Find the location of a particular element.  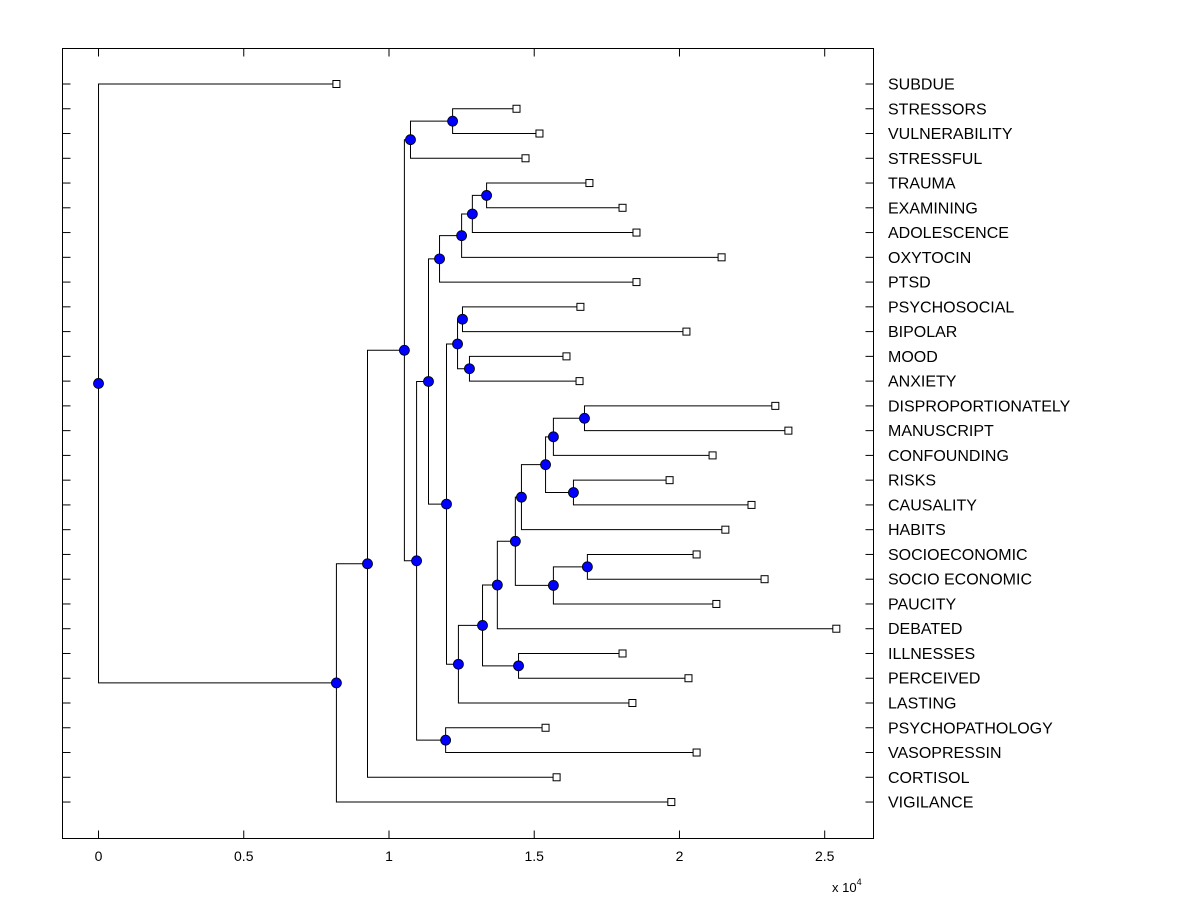

leaf-label: SOCIO ECONOMIC is located at coordinates (960, 580).